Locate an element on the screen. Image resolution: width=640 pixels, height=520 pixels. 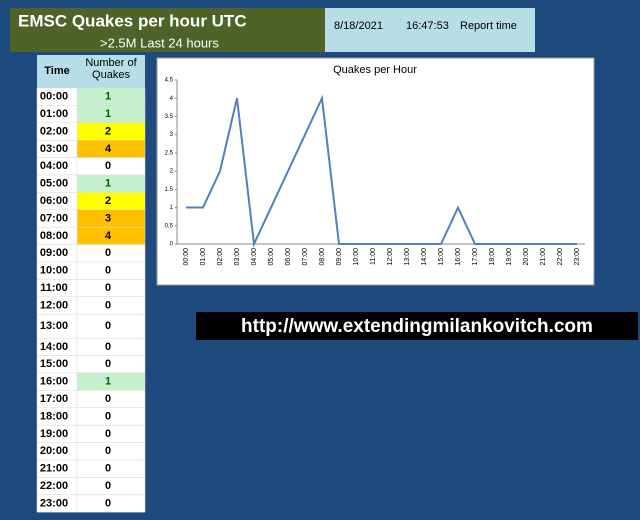
y-tick-label: 0 is located at coordinates (172, 245).